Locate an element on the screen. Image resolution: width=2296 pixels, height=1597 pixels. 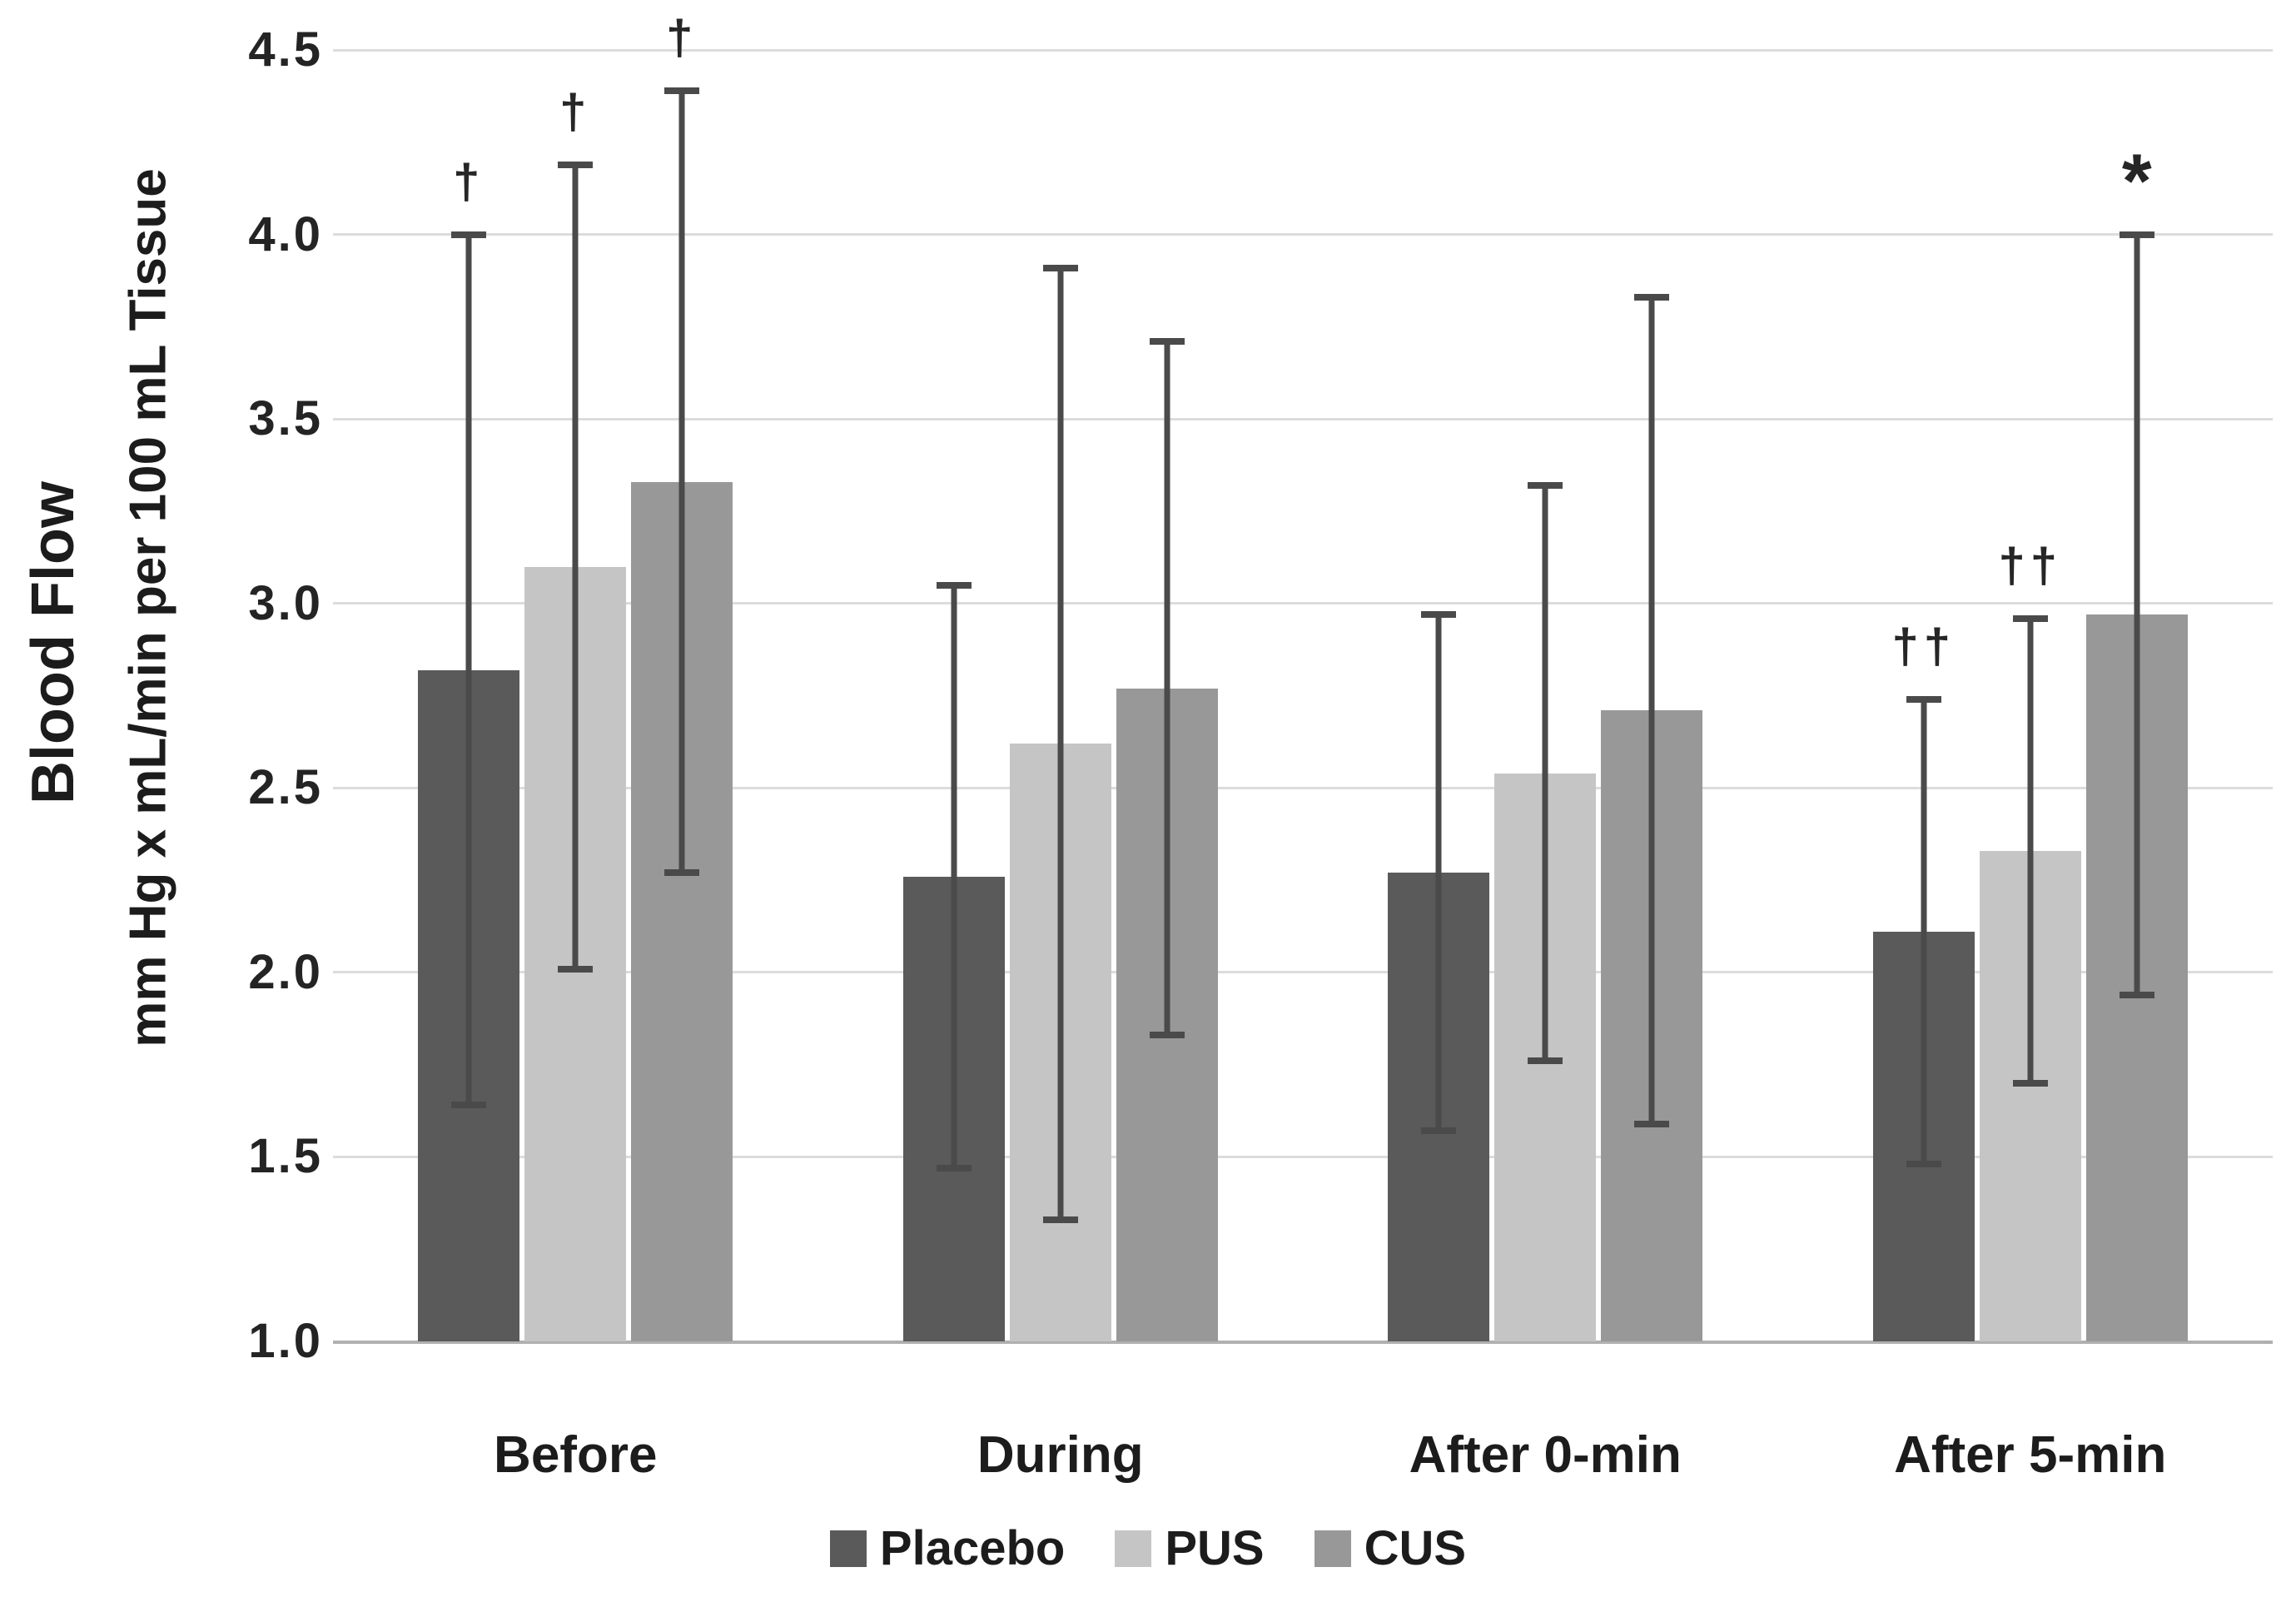
legend-label-pus: PUS is located at coordinates (1215, 1548).